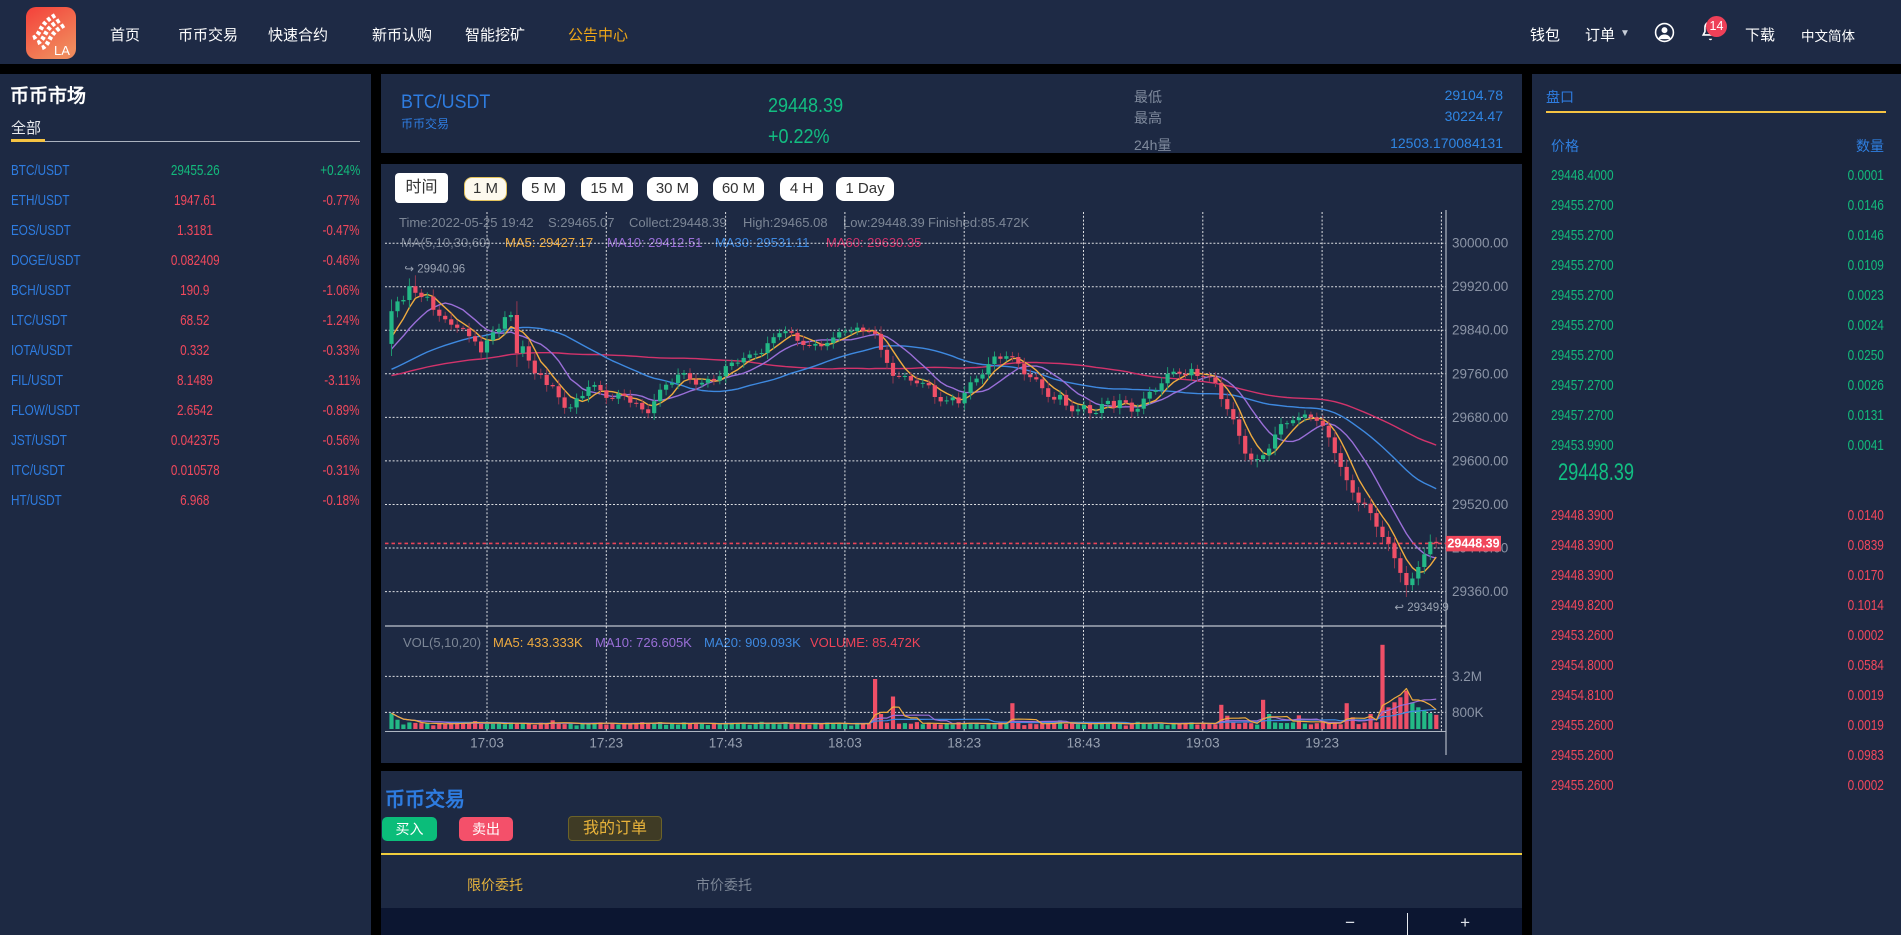 This screenshot has width=1901, height=935. Describe the element at coordinates (1322, 743) in the screenshot. I see `svg-text: 19:23` at that location.